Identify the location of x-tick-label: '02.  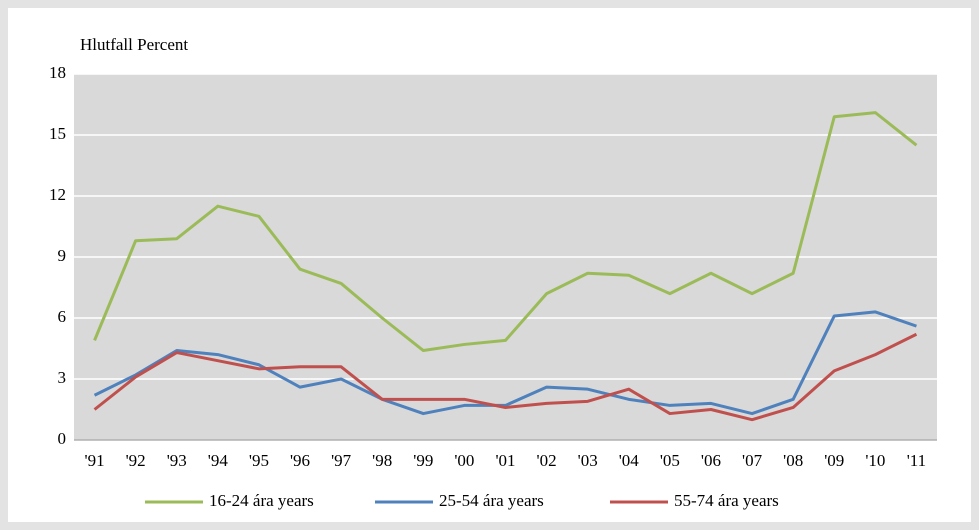
(547, 460).